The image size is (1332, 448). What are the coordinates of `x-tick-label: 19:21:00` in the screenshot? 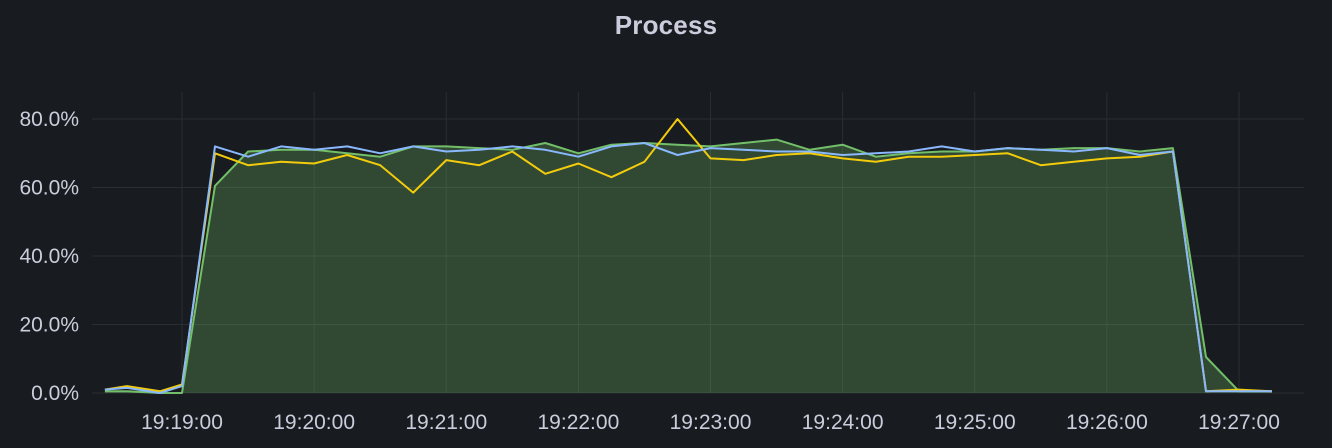 It's located at (446, 422).